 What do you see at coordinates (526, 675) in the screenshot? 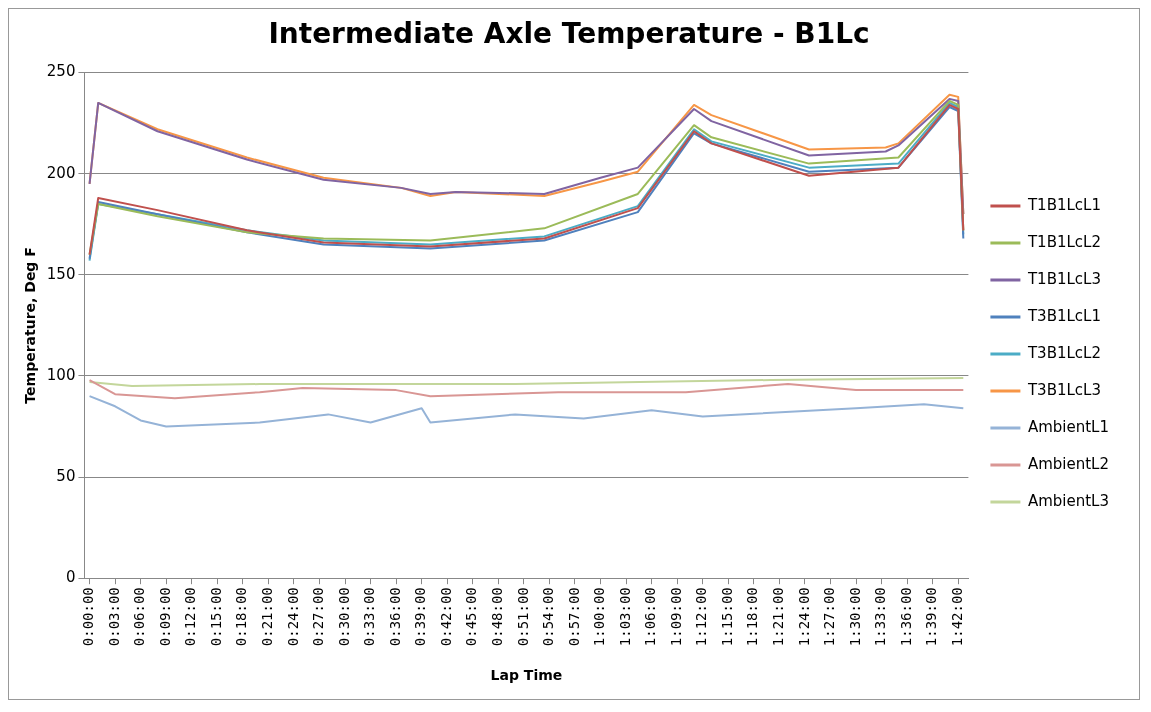
I see `x-axis-title: Lap Time` at bounding box center [526, 675].